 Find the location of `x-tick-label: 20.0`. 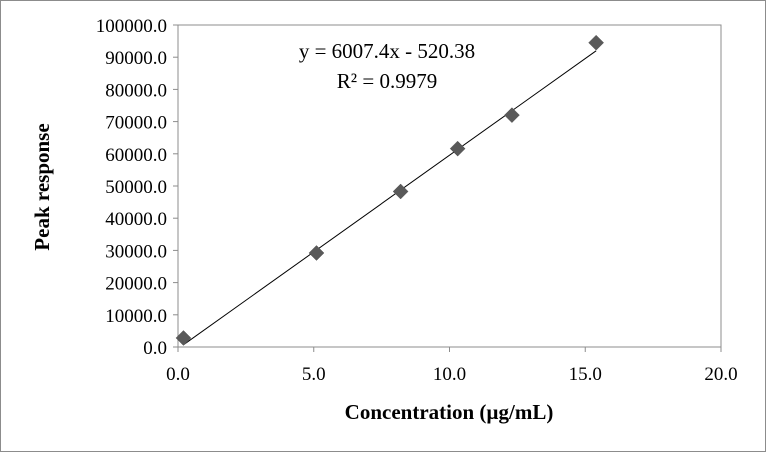

x-tick-label: 20.0 is located at coordinates (720, 374).